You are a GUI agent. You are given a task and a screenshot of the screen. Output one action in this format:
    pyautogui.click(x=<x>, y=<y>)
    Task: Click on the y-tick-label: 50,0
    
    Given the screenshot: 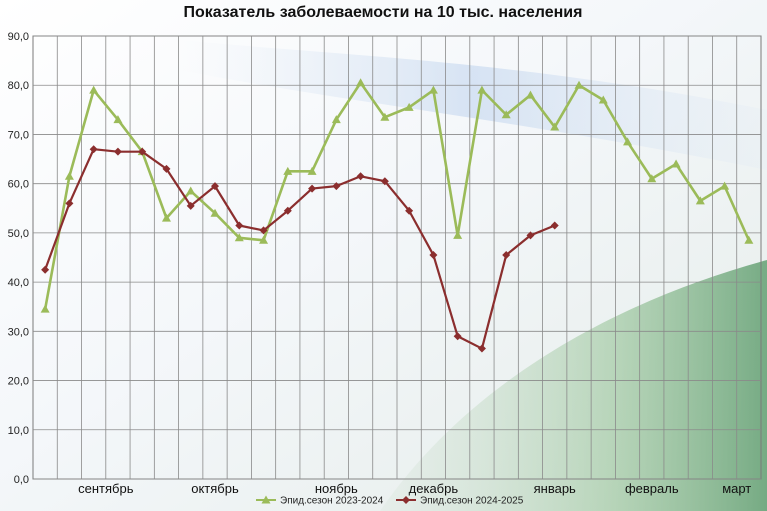 What is the action you would take?
    pyautogui.click(x=18, y=234)
    